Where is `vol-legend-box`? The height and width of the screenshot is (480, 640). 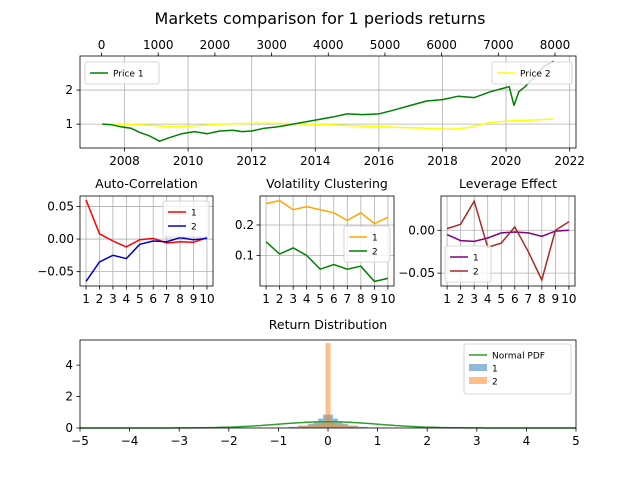
vol-legend-box is located at coordinates (367, 244).